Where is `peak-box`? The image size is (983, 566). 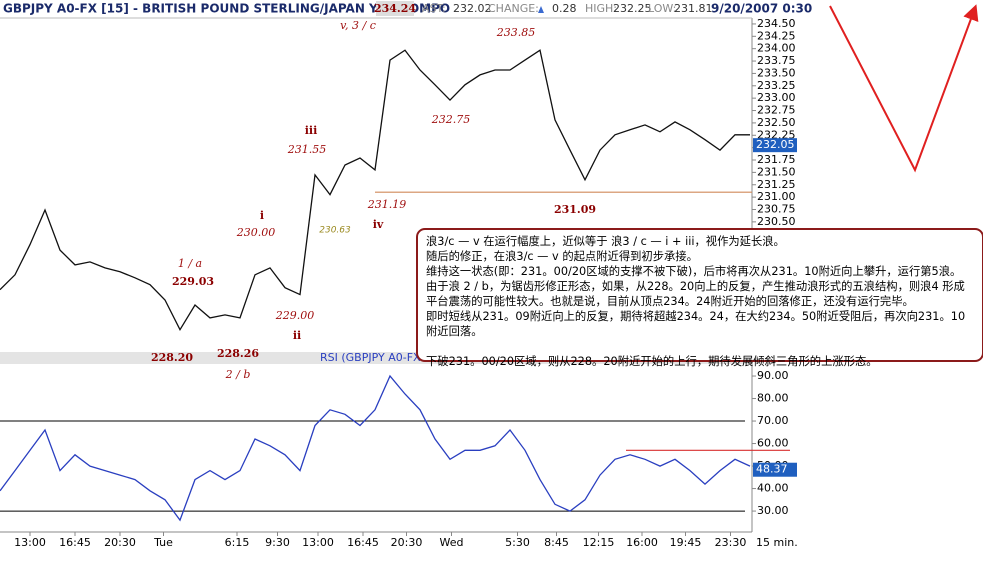 peak-box is located at coordinates (395, 8).